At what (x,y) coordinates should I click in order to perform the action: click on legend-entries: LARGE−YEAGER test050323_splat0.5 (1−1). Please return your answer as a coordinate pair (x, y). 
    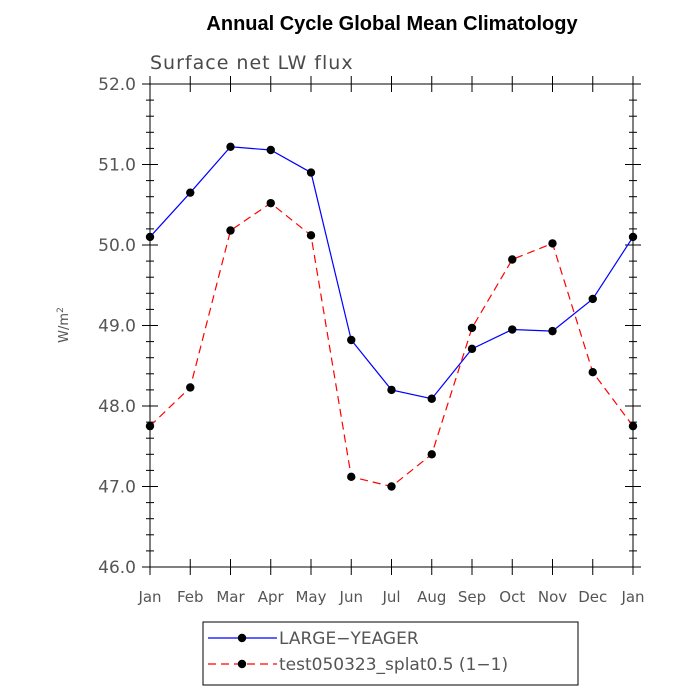
    Looking at the image, I should click on (358, 652).